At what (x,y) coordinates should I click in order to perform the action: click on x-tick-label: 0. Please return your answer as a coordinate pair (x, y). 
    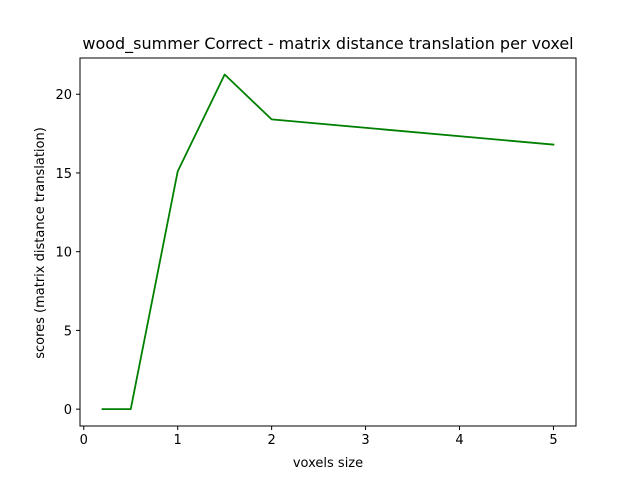
    Looking at the image, I should click on (84, 440).